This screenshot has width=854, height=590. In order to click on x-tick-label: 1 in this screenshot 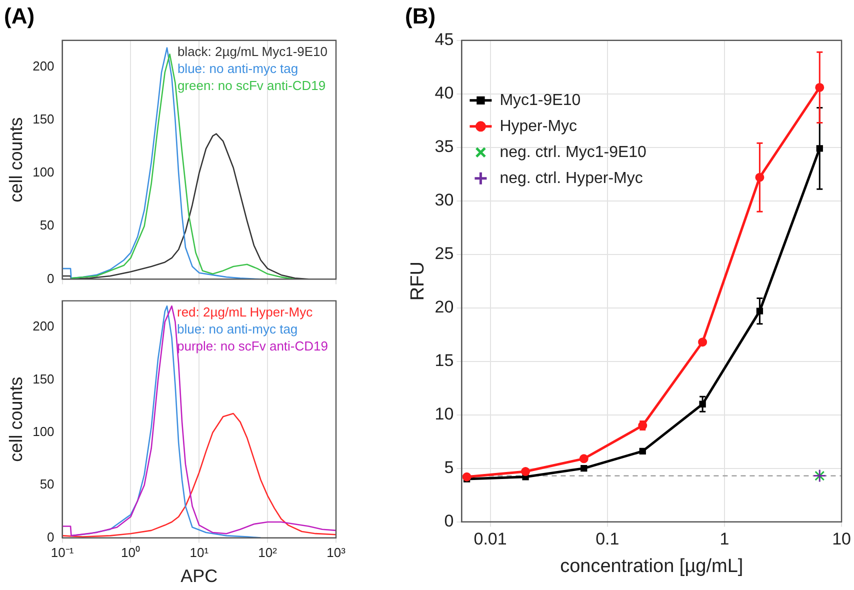, I will do `click(725, 539)`.